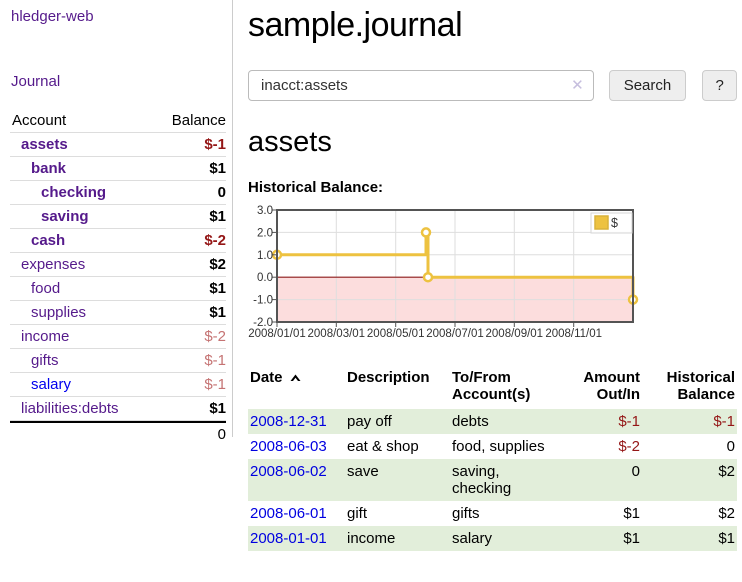 The image size is (742, 582). What do you see at coordinates (700, 386) in the screenshot?
I see `header-balance: Historical Balance` at bounding box center [700, 386].